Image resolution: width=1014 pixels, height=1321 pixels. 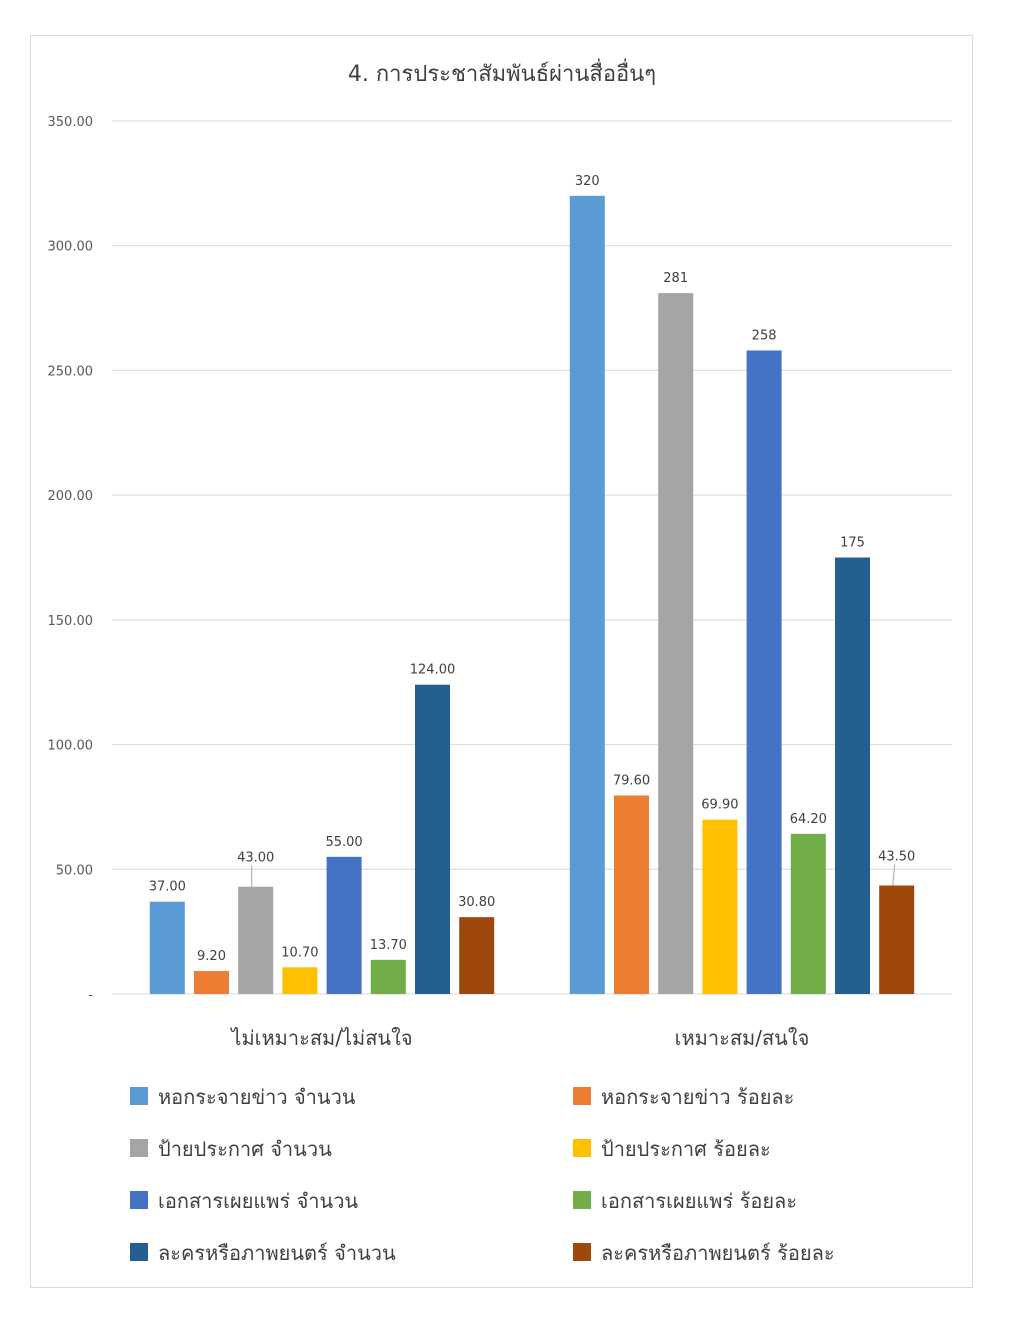 I want to click on legend-label: เอกสารเผยแพร่ จำนวน, so click(x=258, y=1201).